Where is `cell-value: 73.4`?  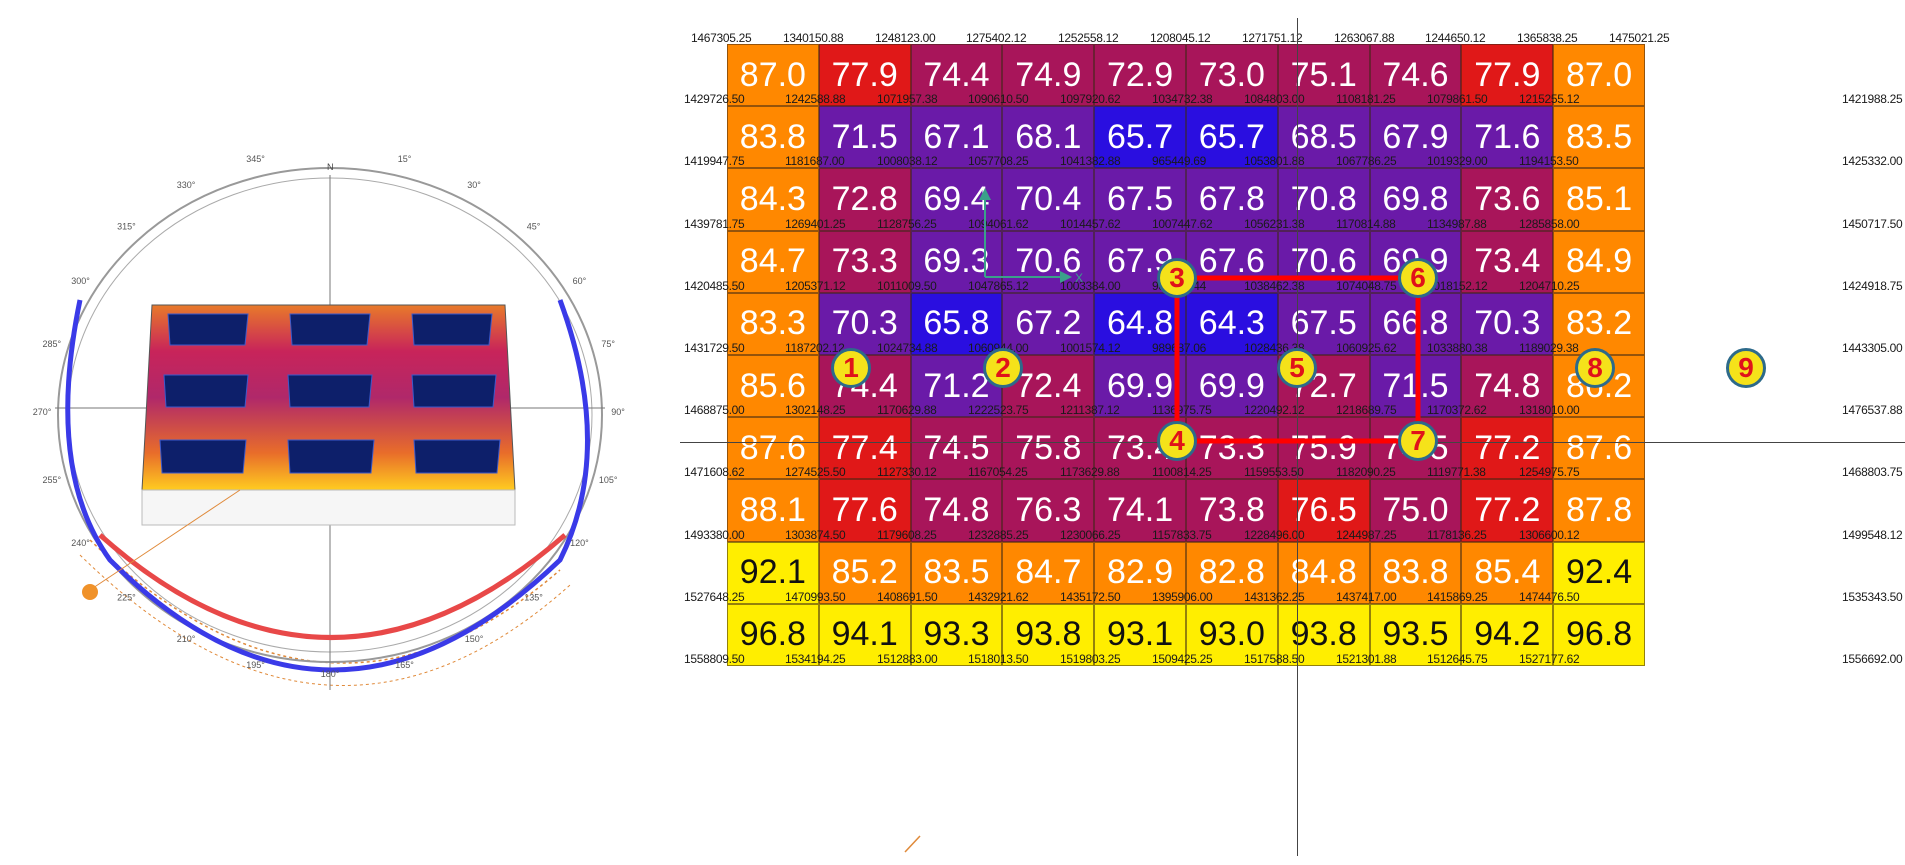 cell-value: 73.4 is located at coordinates (1507, 261).